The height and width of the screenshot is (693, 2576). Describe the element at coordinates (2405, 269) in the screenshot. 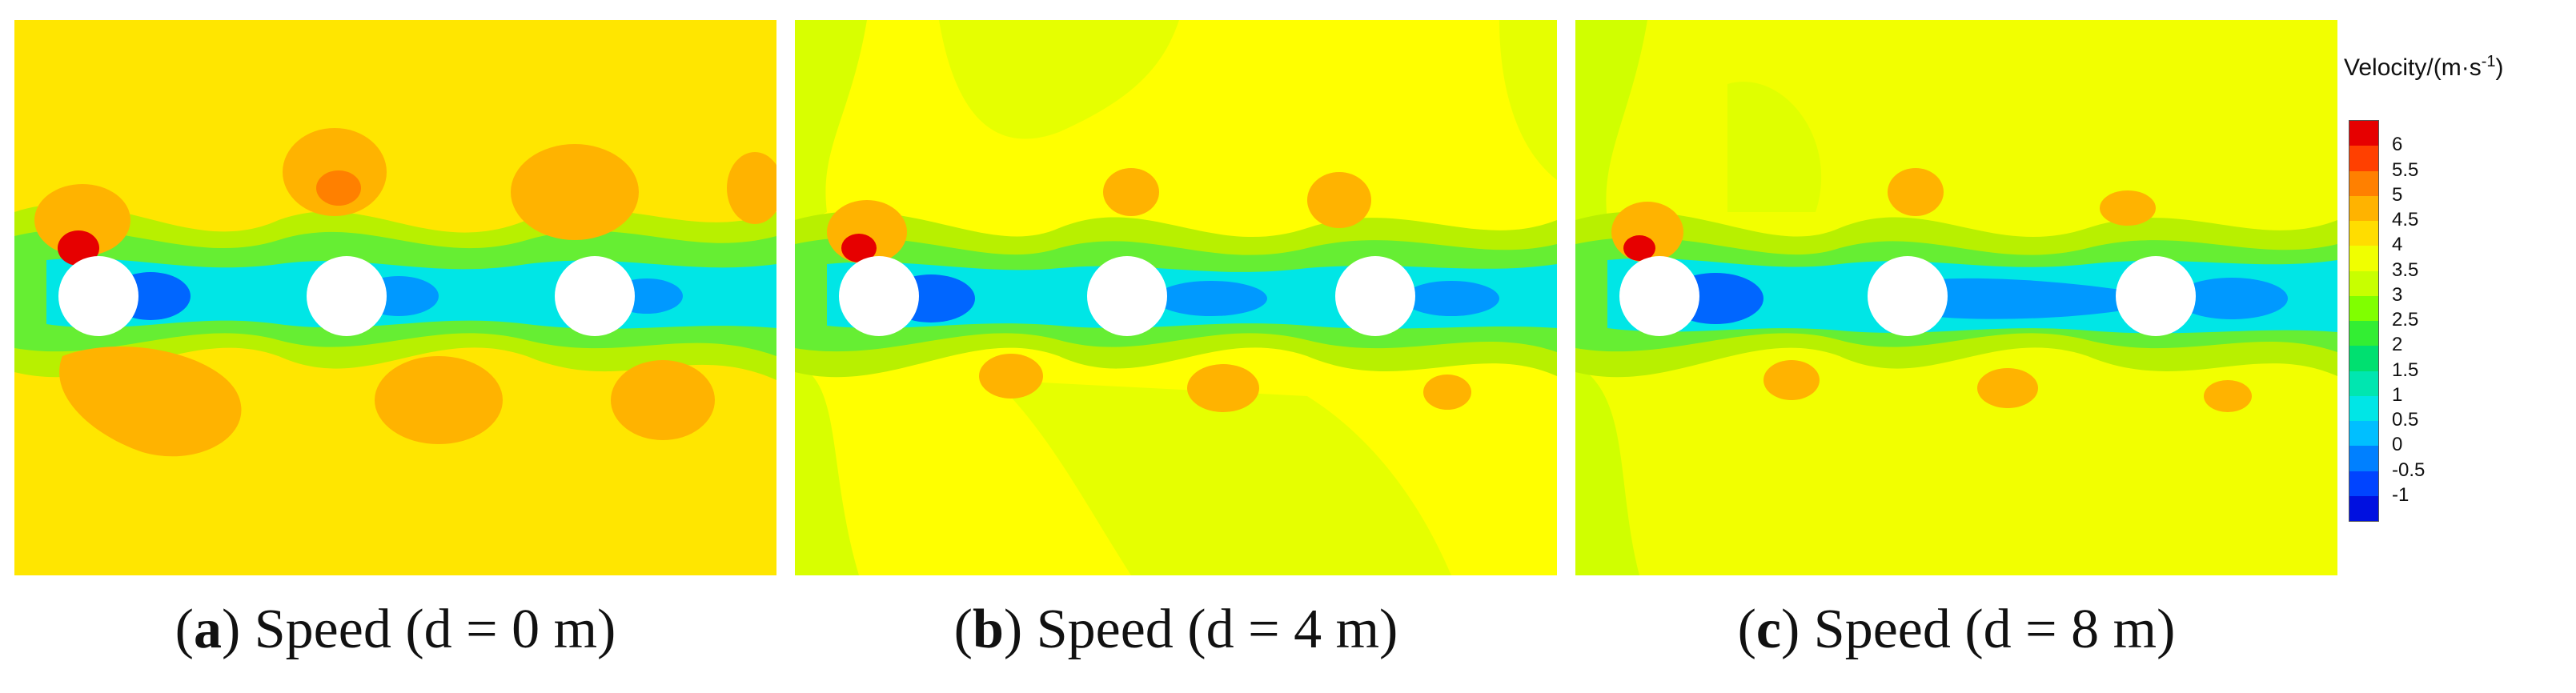

I see `legend-label: 3.5` at that location.